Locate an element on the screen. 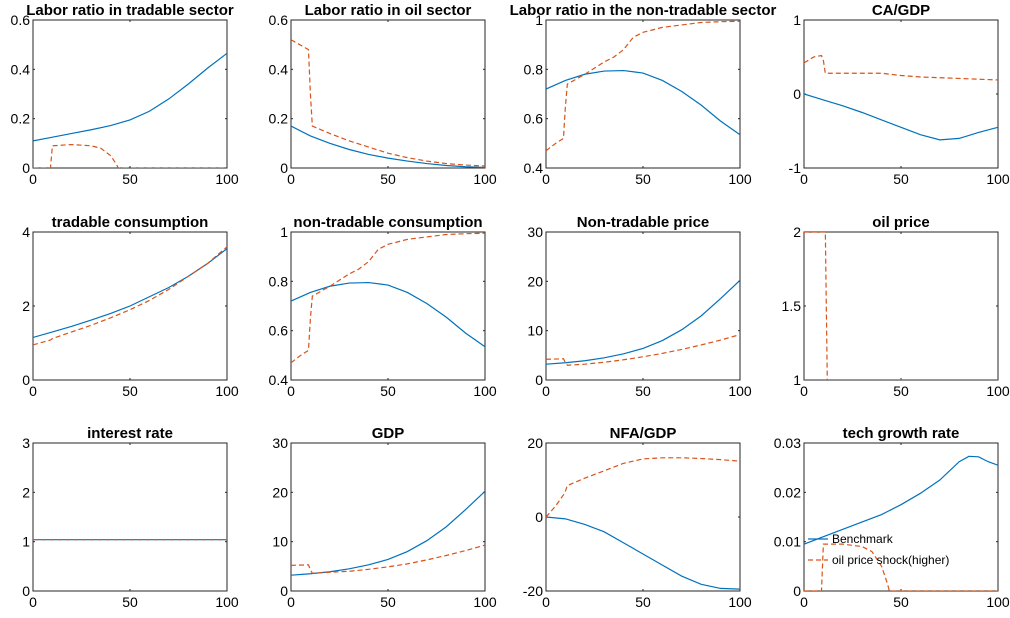 The height and width of the screenshot is (618, 1010). y-tick-label: 3 is located at coordinates (26, 443).